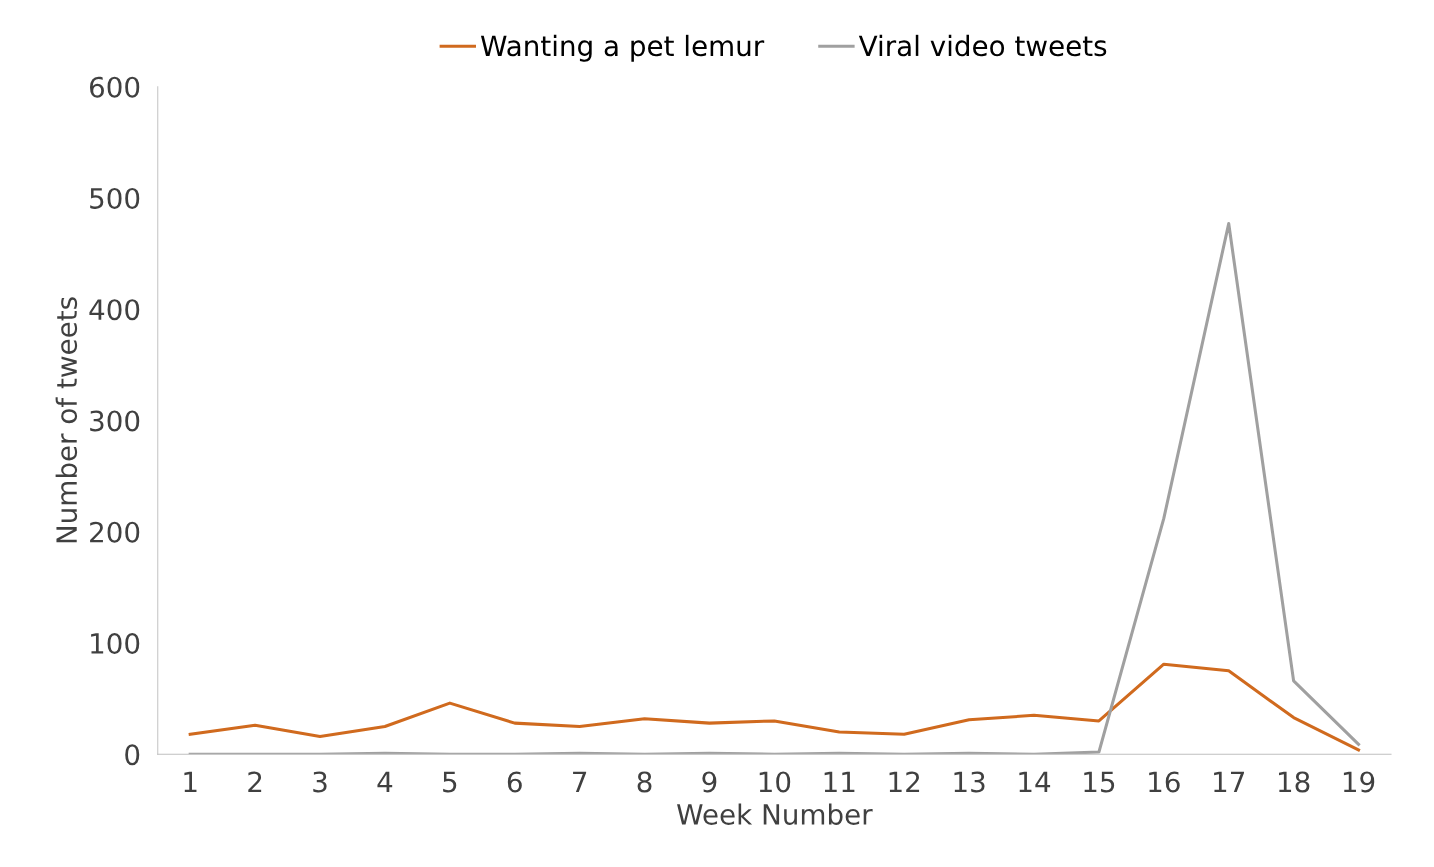  I want to click on x-tick-label: 16, so click(1164, 782).